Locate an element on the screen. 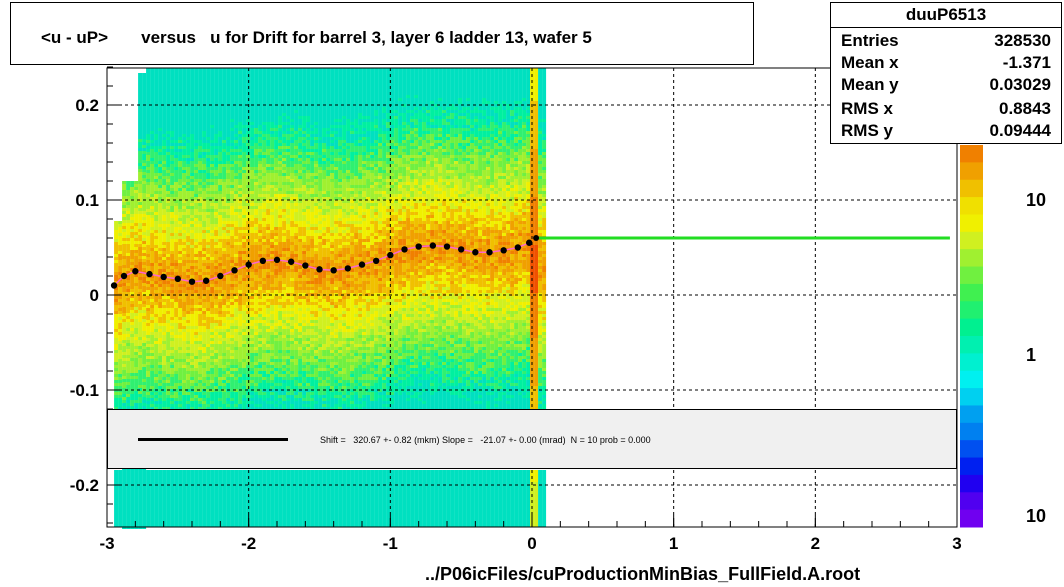  x-tick-label: 3 is located at coordinates (956, 543).